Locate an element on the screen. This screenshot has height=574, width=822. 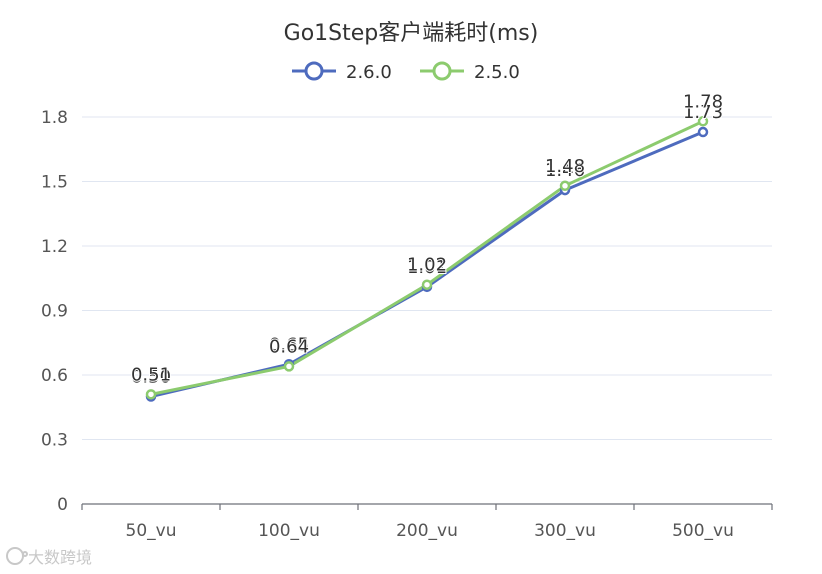
x-axis: 50_vu 100_vu 200_vu 300_vu 500_vu is located at coordinates (427, 522).